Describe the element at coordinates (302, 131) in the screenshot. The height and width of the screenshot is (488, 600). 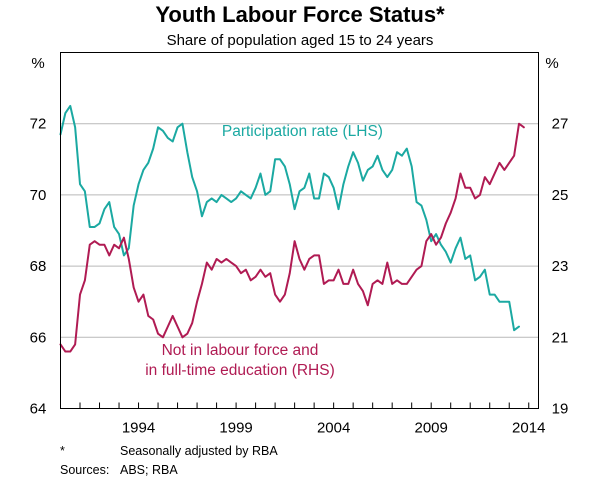
I see `annotation-1-line-1: Participation rate (LHS)` at that location.